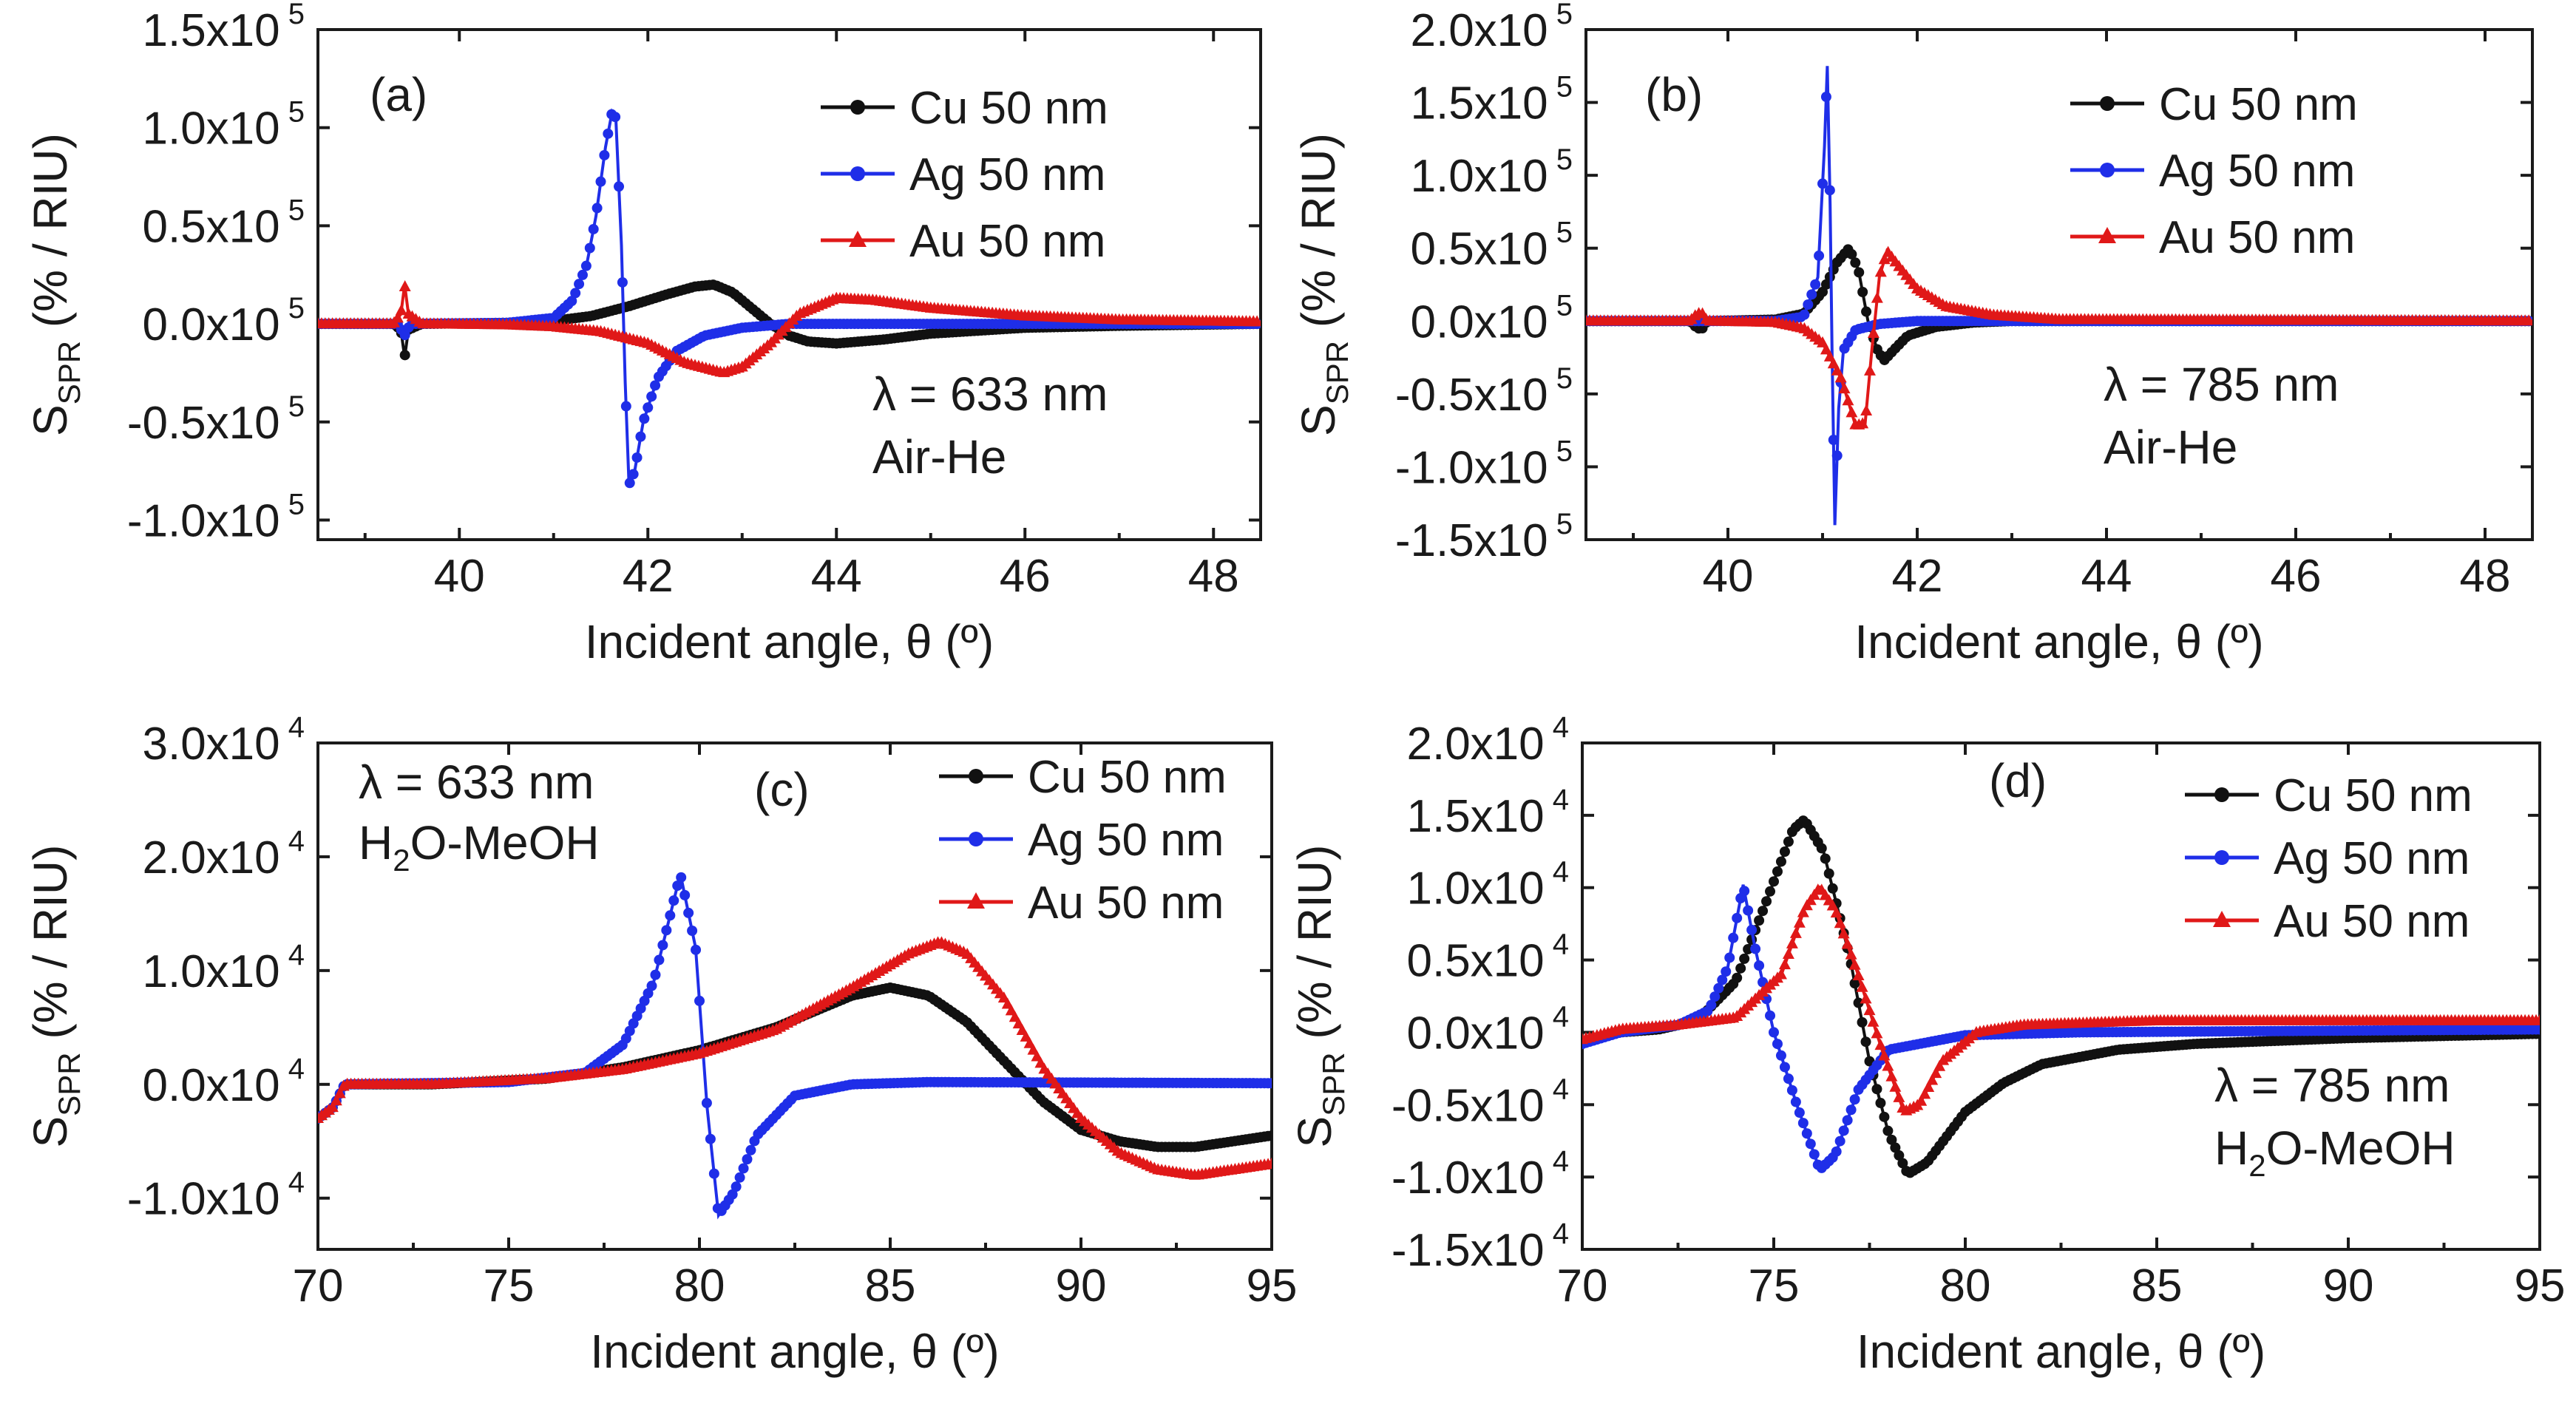 This screenshot has width=2576, height=1412. Describe the element at coordinates (789, 297) in the screenshot. I see `series-line-ag` at that location.